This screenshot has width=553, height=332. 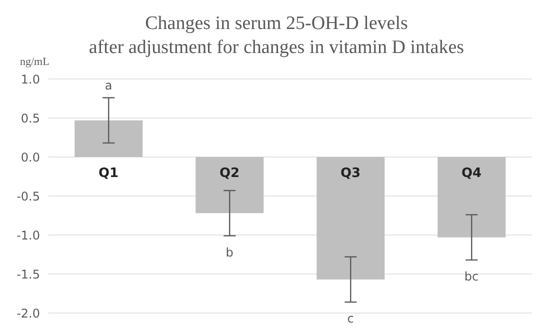 What do you see at coordinates (350, 319) in the screenshot?
I see `annotation: c` at bounding box center [350, 319].